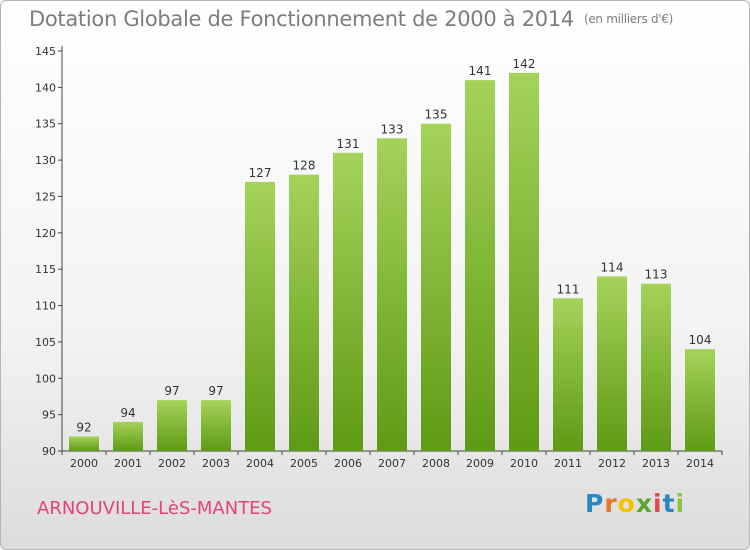 The width and height of the screenshot is (750, 550). Describe the element at coordinates (392, 463) in the screenshot. I see `x-tick-label-2007: 2007` at that location.